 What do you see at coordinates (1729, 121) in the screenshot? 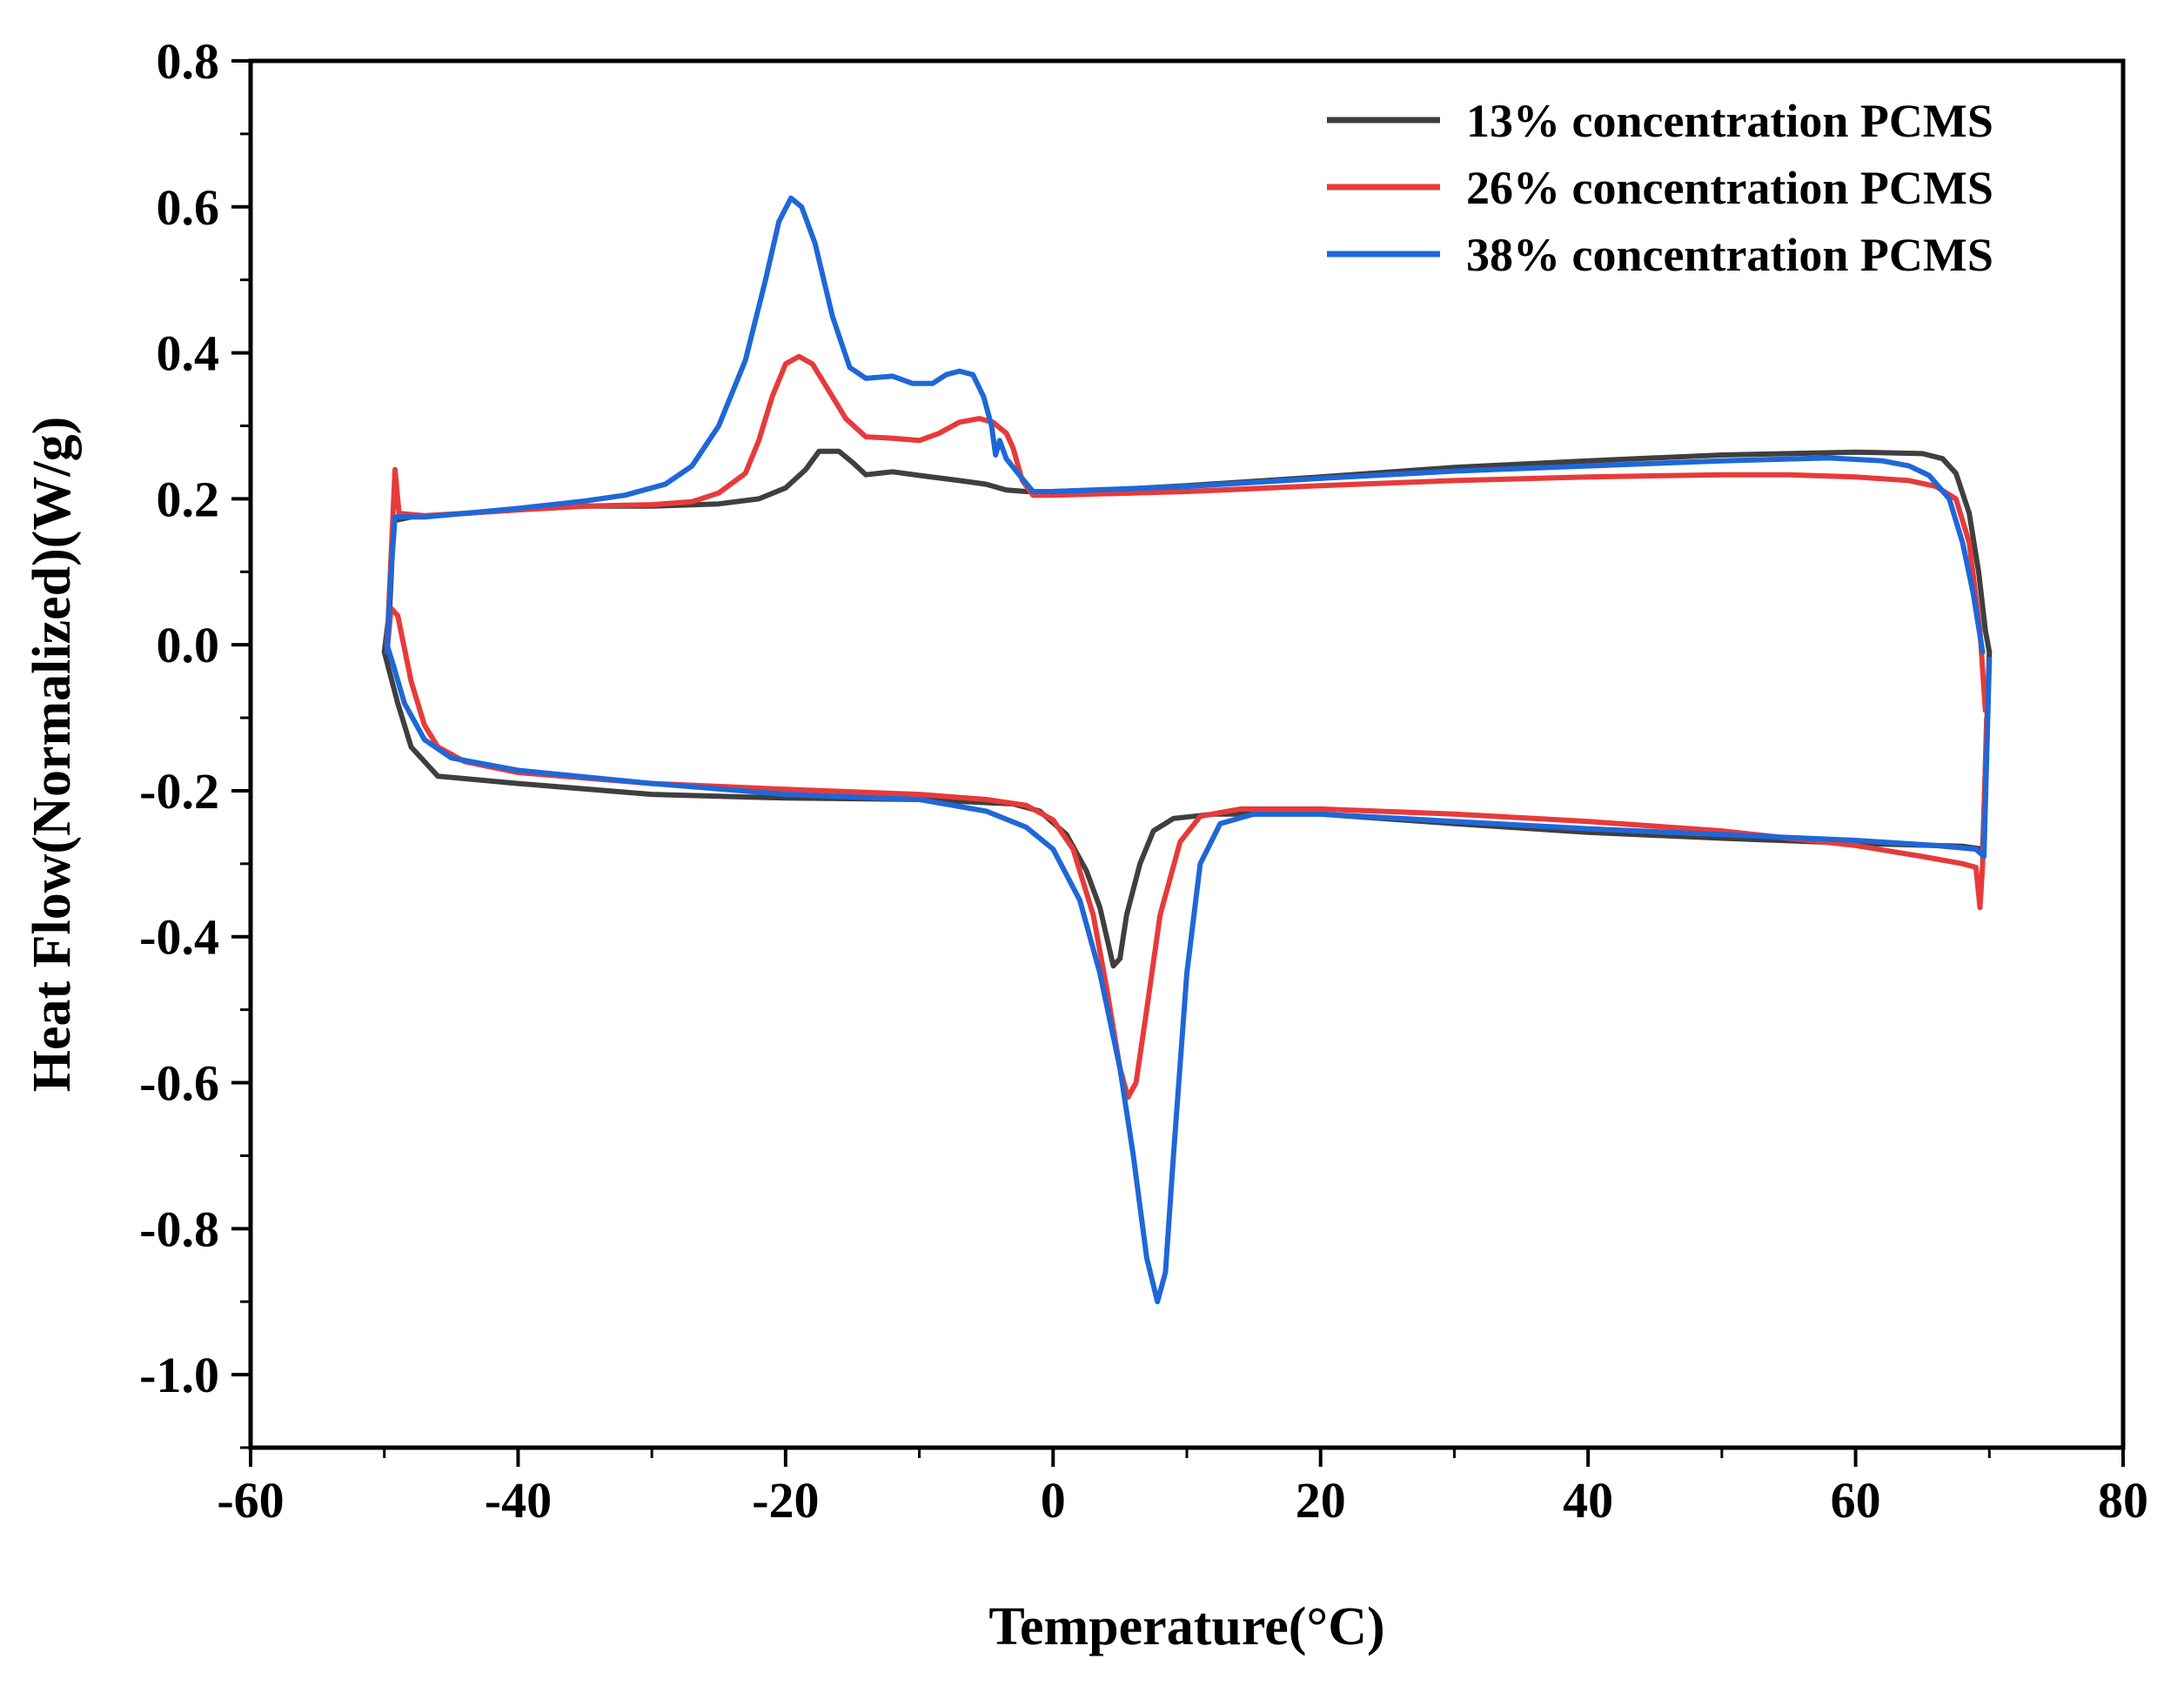
I see `legend-label: 13% concentration PCMS` at bounding box center [1729, 121].